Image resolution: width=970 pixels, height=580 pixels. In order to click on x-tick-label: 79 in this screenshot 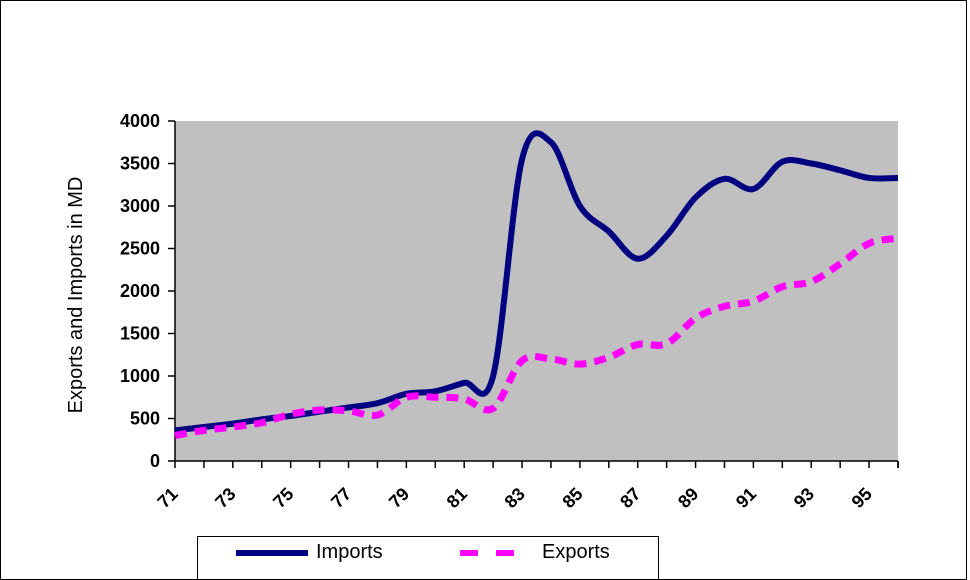, I will do `click(399, 498)`.